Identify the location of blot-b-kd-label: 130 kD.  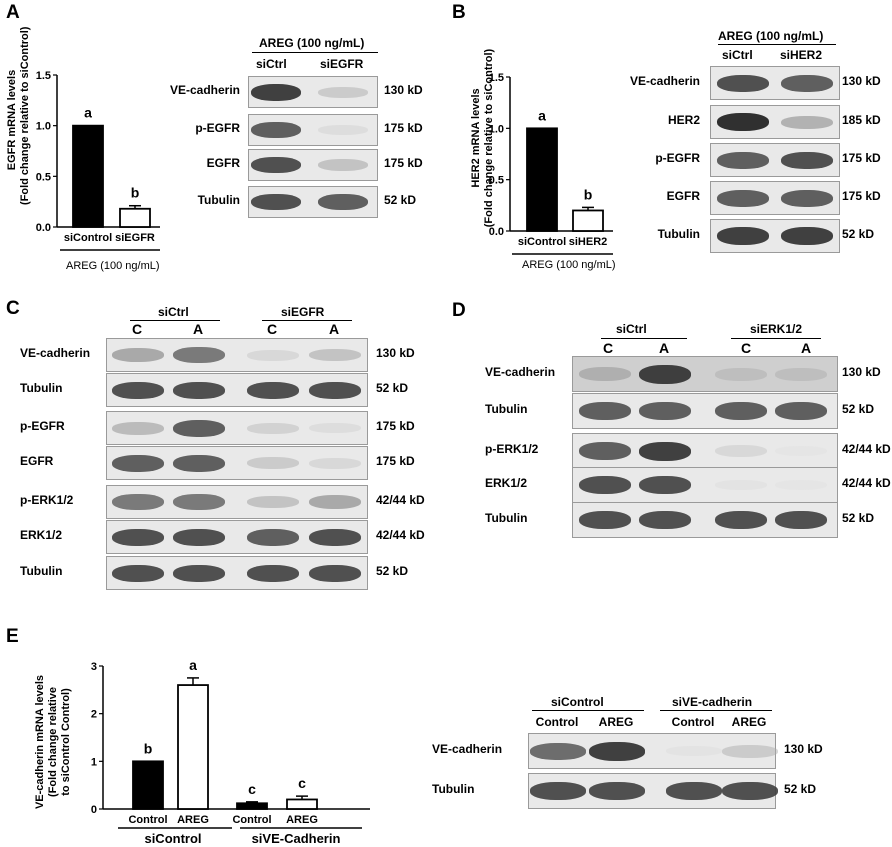
(861, 81).